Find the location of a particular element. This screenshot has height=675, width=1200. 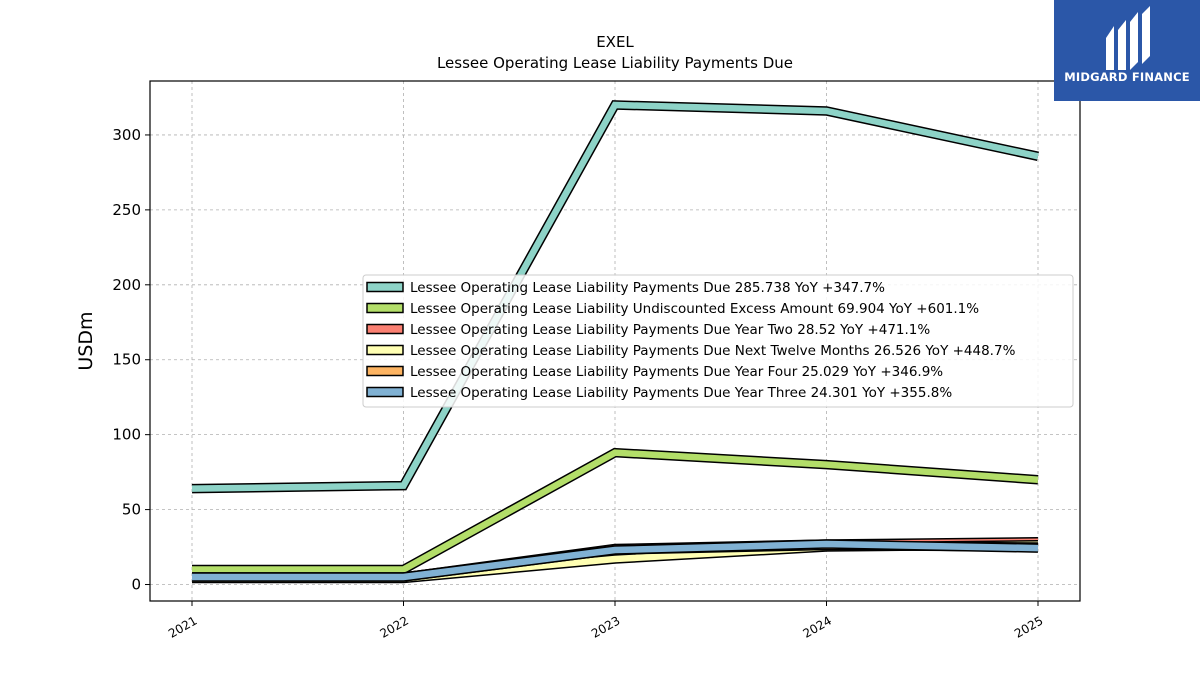

x-tick-label: 2023 is located at coordinates (605, 626).